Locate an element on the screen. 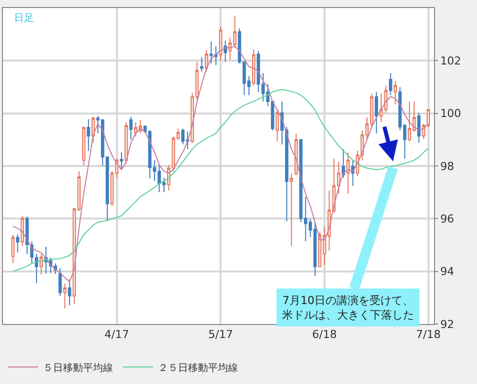 The image size is (477, 384). legend-label: ２５日移動平均線 is located at coordinates (198, 368).